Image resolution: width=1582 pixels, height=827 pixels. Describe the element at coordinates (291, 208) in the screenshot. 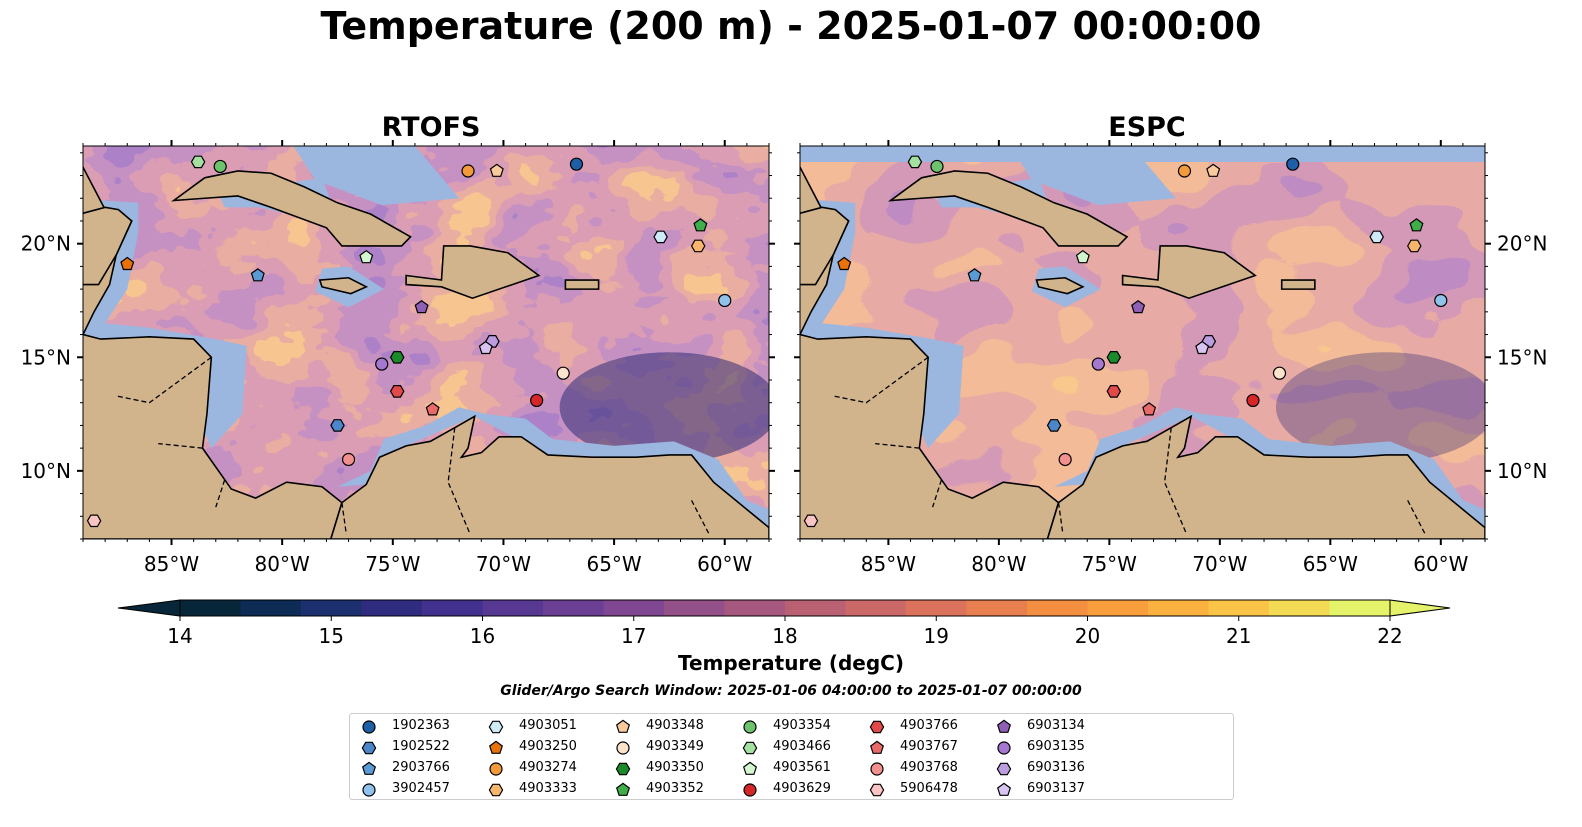

I see `land-cuba` at that location.